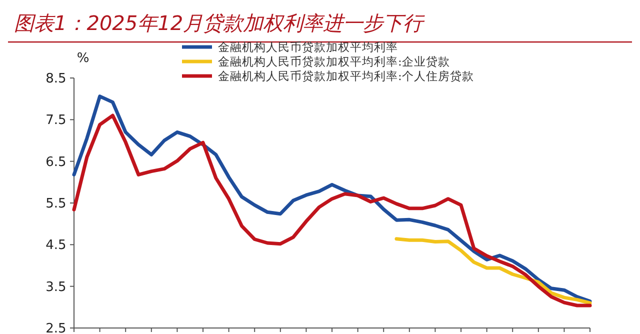 The height and width of the screenshot is (334, 640). I want to click on y-tick-label: 5.5, so click(56, 204).